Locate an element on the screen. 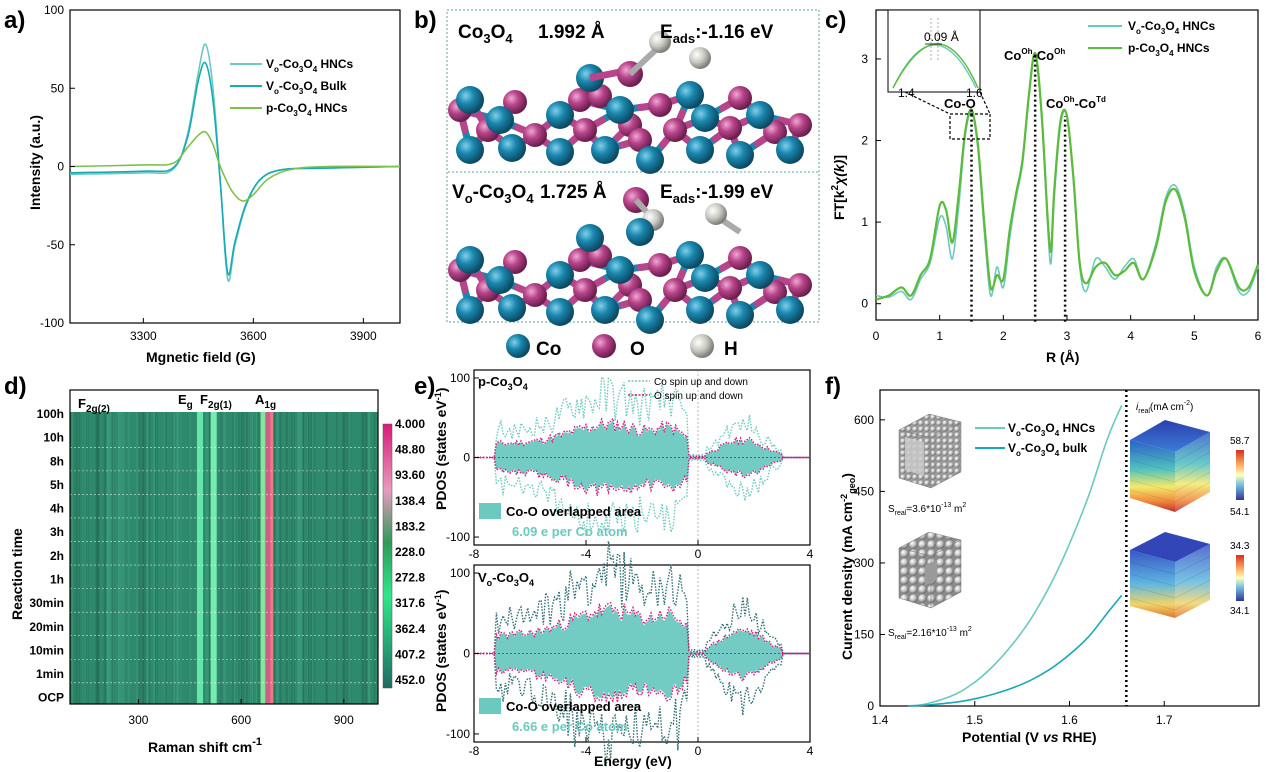 This screenshot has height=772, width=1266. chart-c-inset-plot: 0.09 Å 1.4 1.6 is located at coordinates (937, 59).